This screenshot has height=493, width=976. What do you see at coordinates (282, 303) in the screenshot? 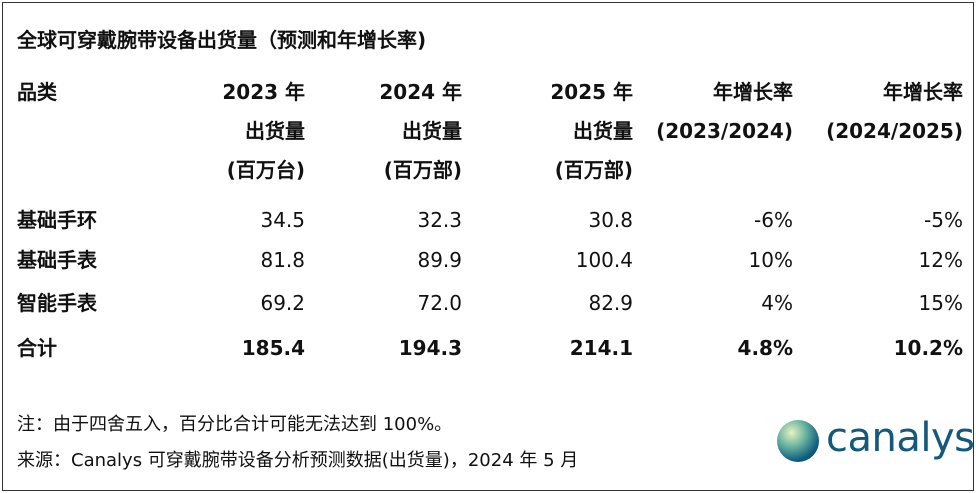
I see `cell: 69.2` at bounding box center [282, 303].